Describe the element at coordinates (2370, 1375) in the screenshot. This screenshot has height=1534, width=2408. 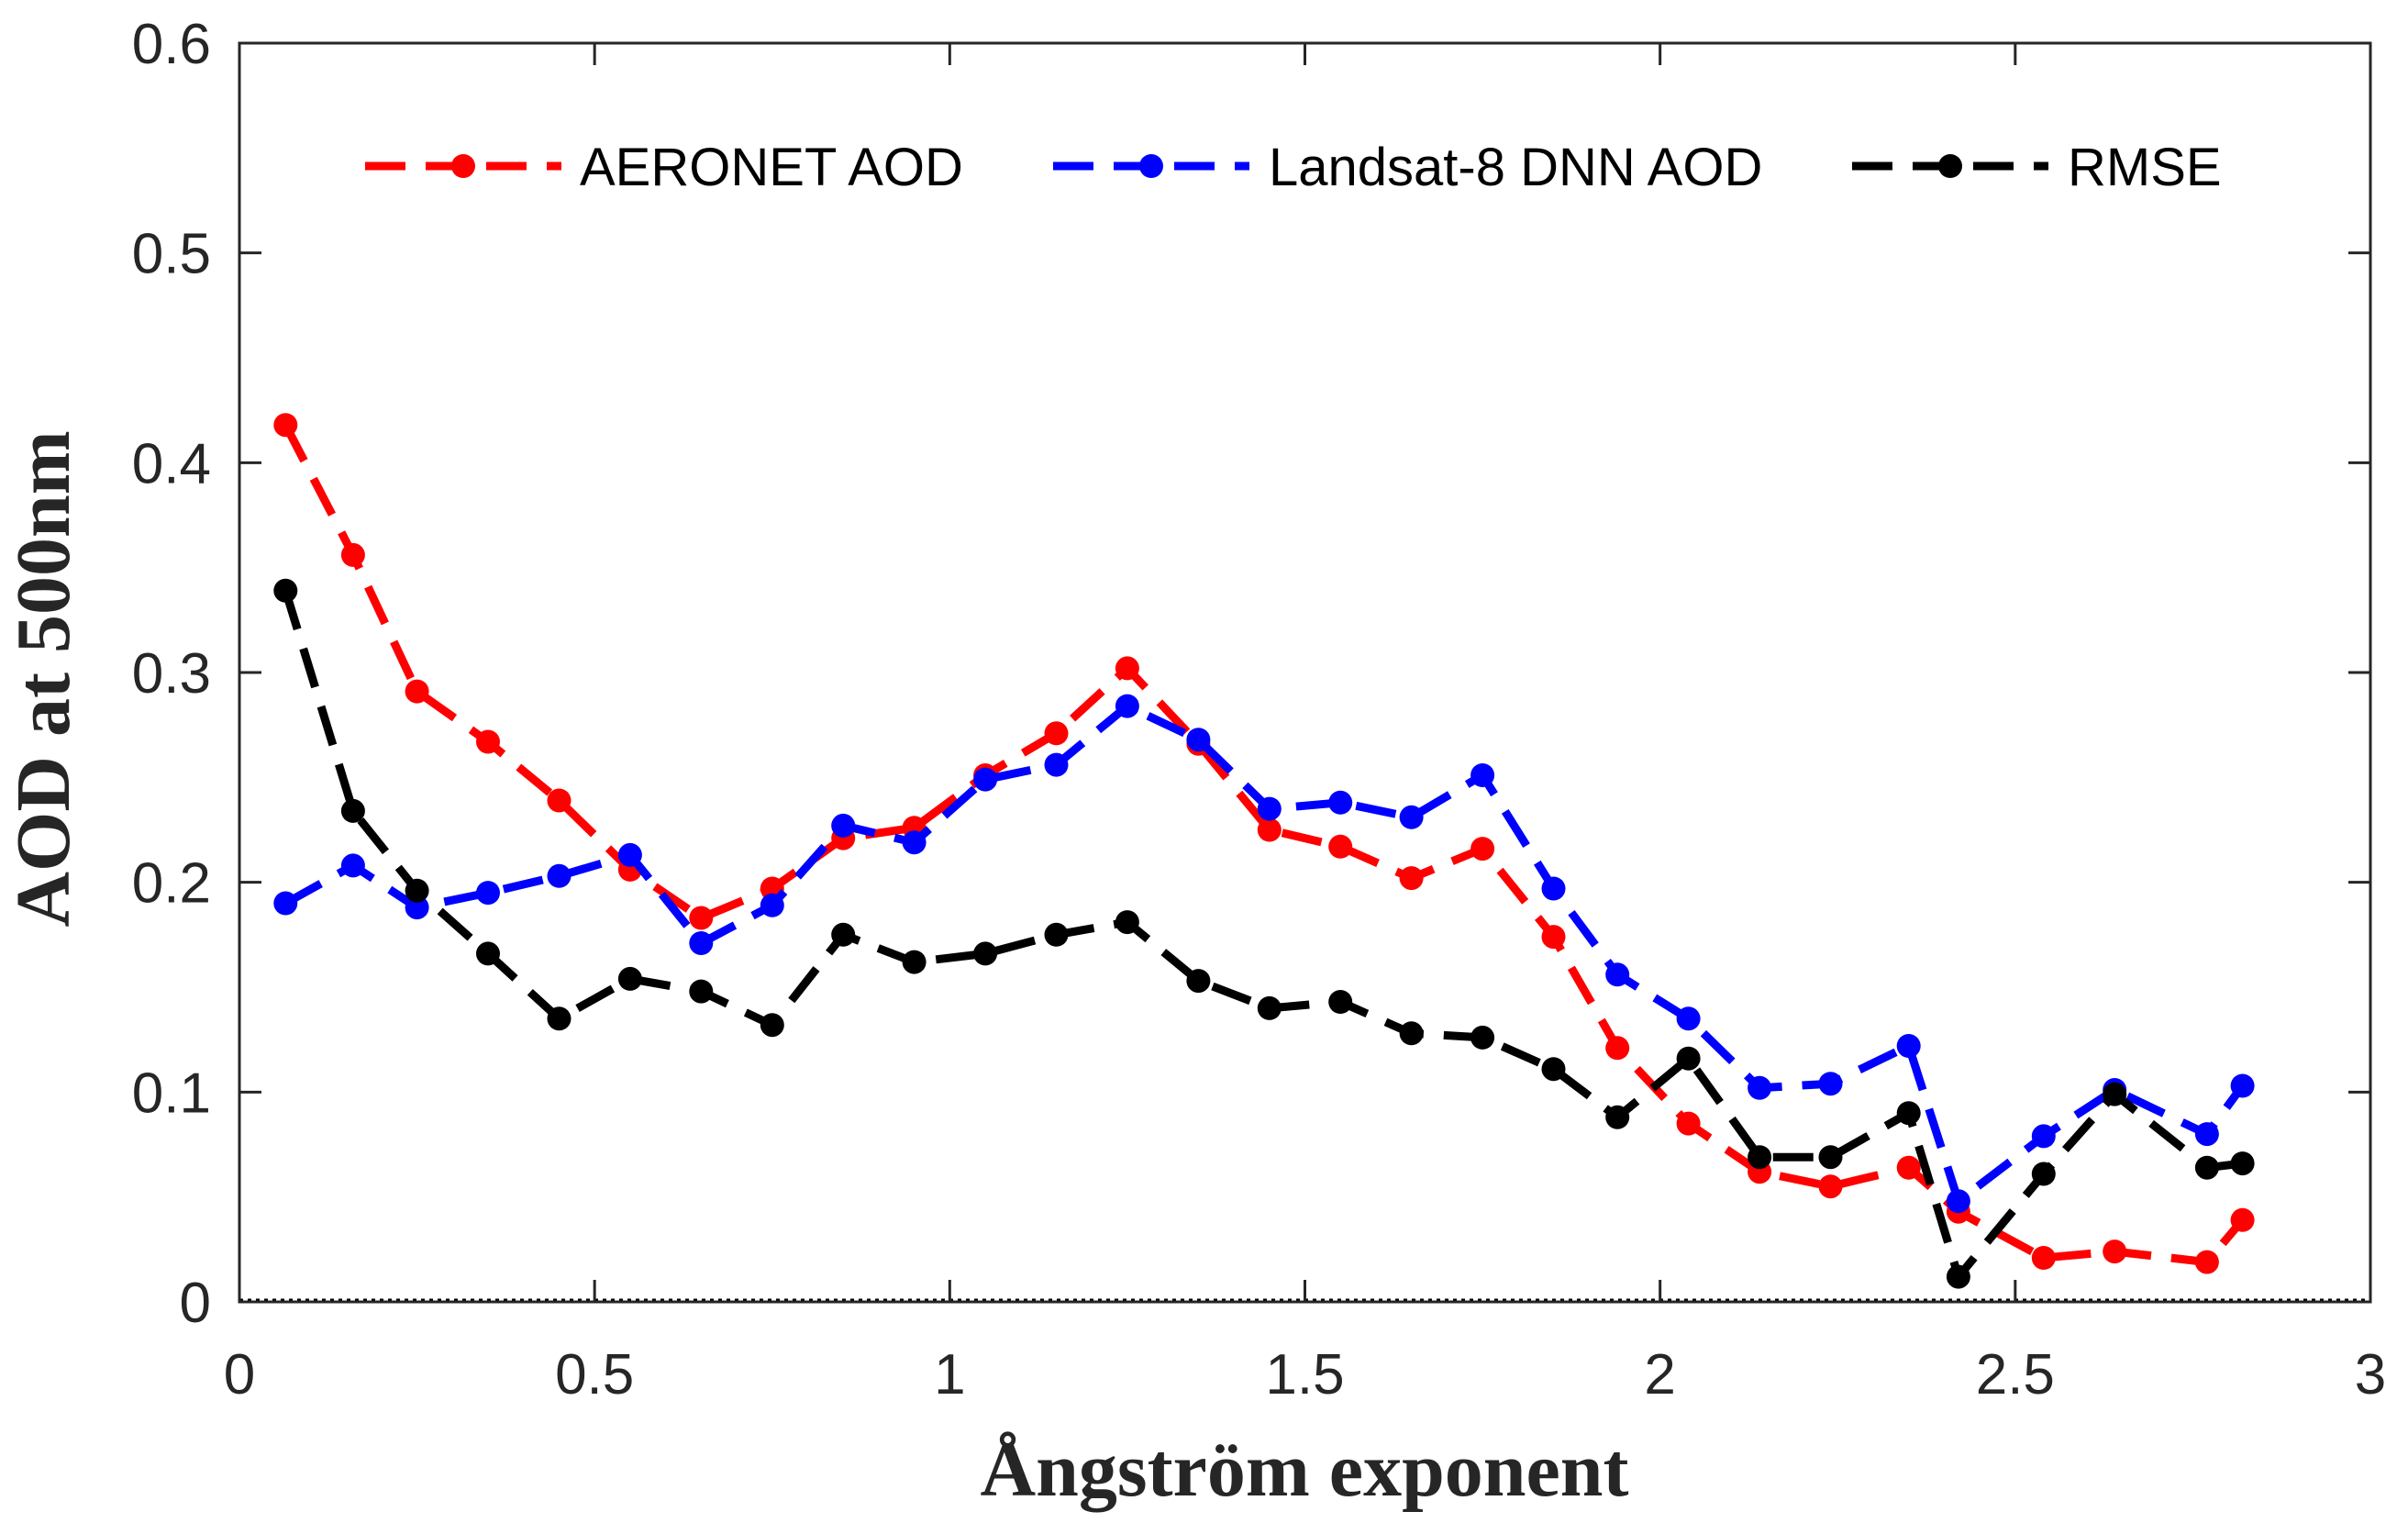
I see `x-tick-label: 3` at that location.